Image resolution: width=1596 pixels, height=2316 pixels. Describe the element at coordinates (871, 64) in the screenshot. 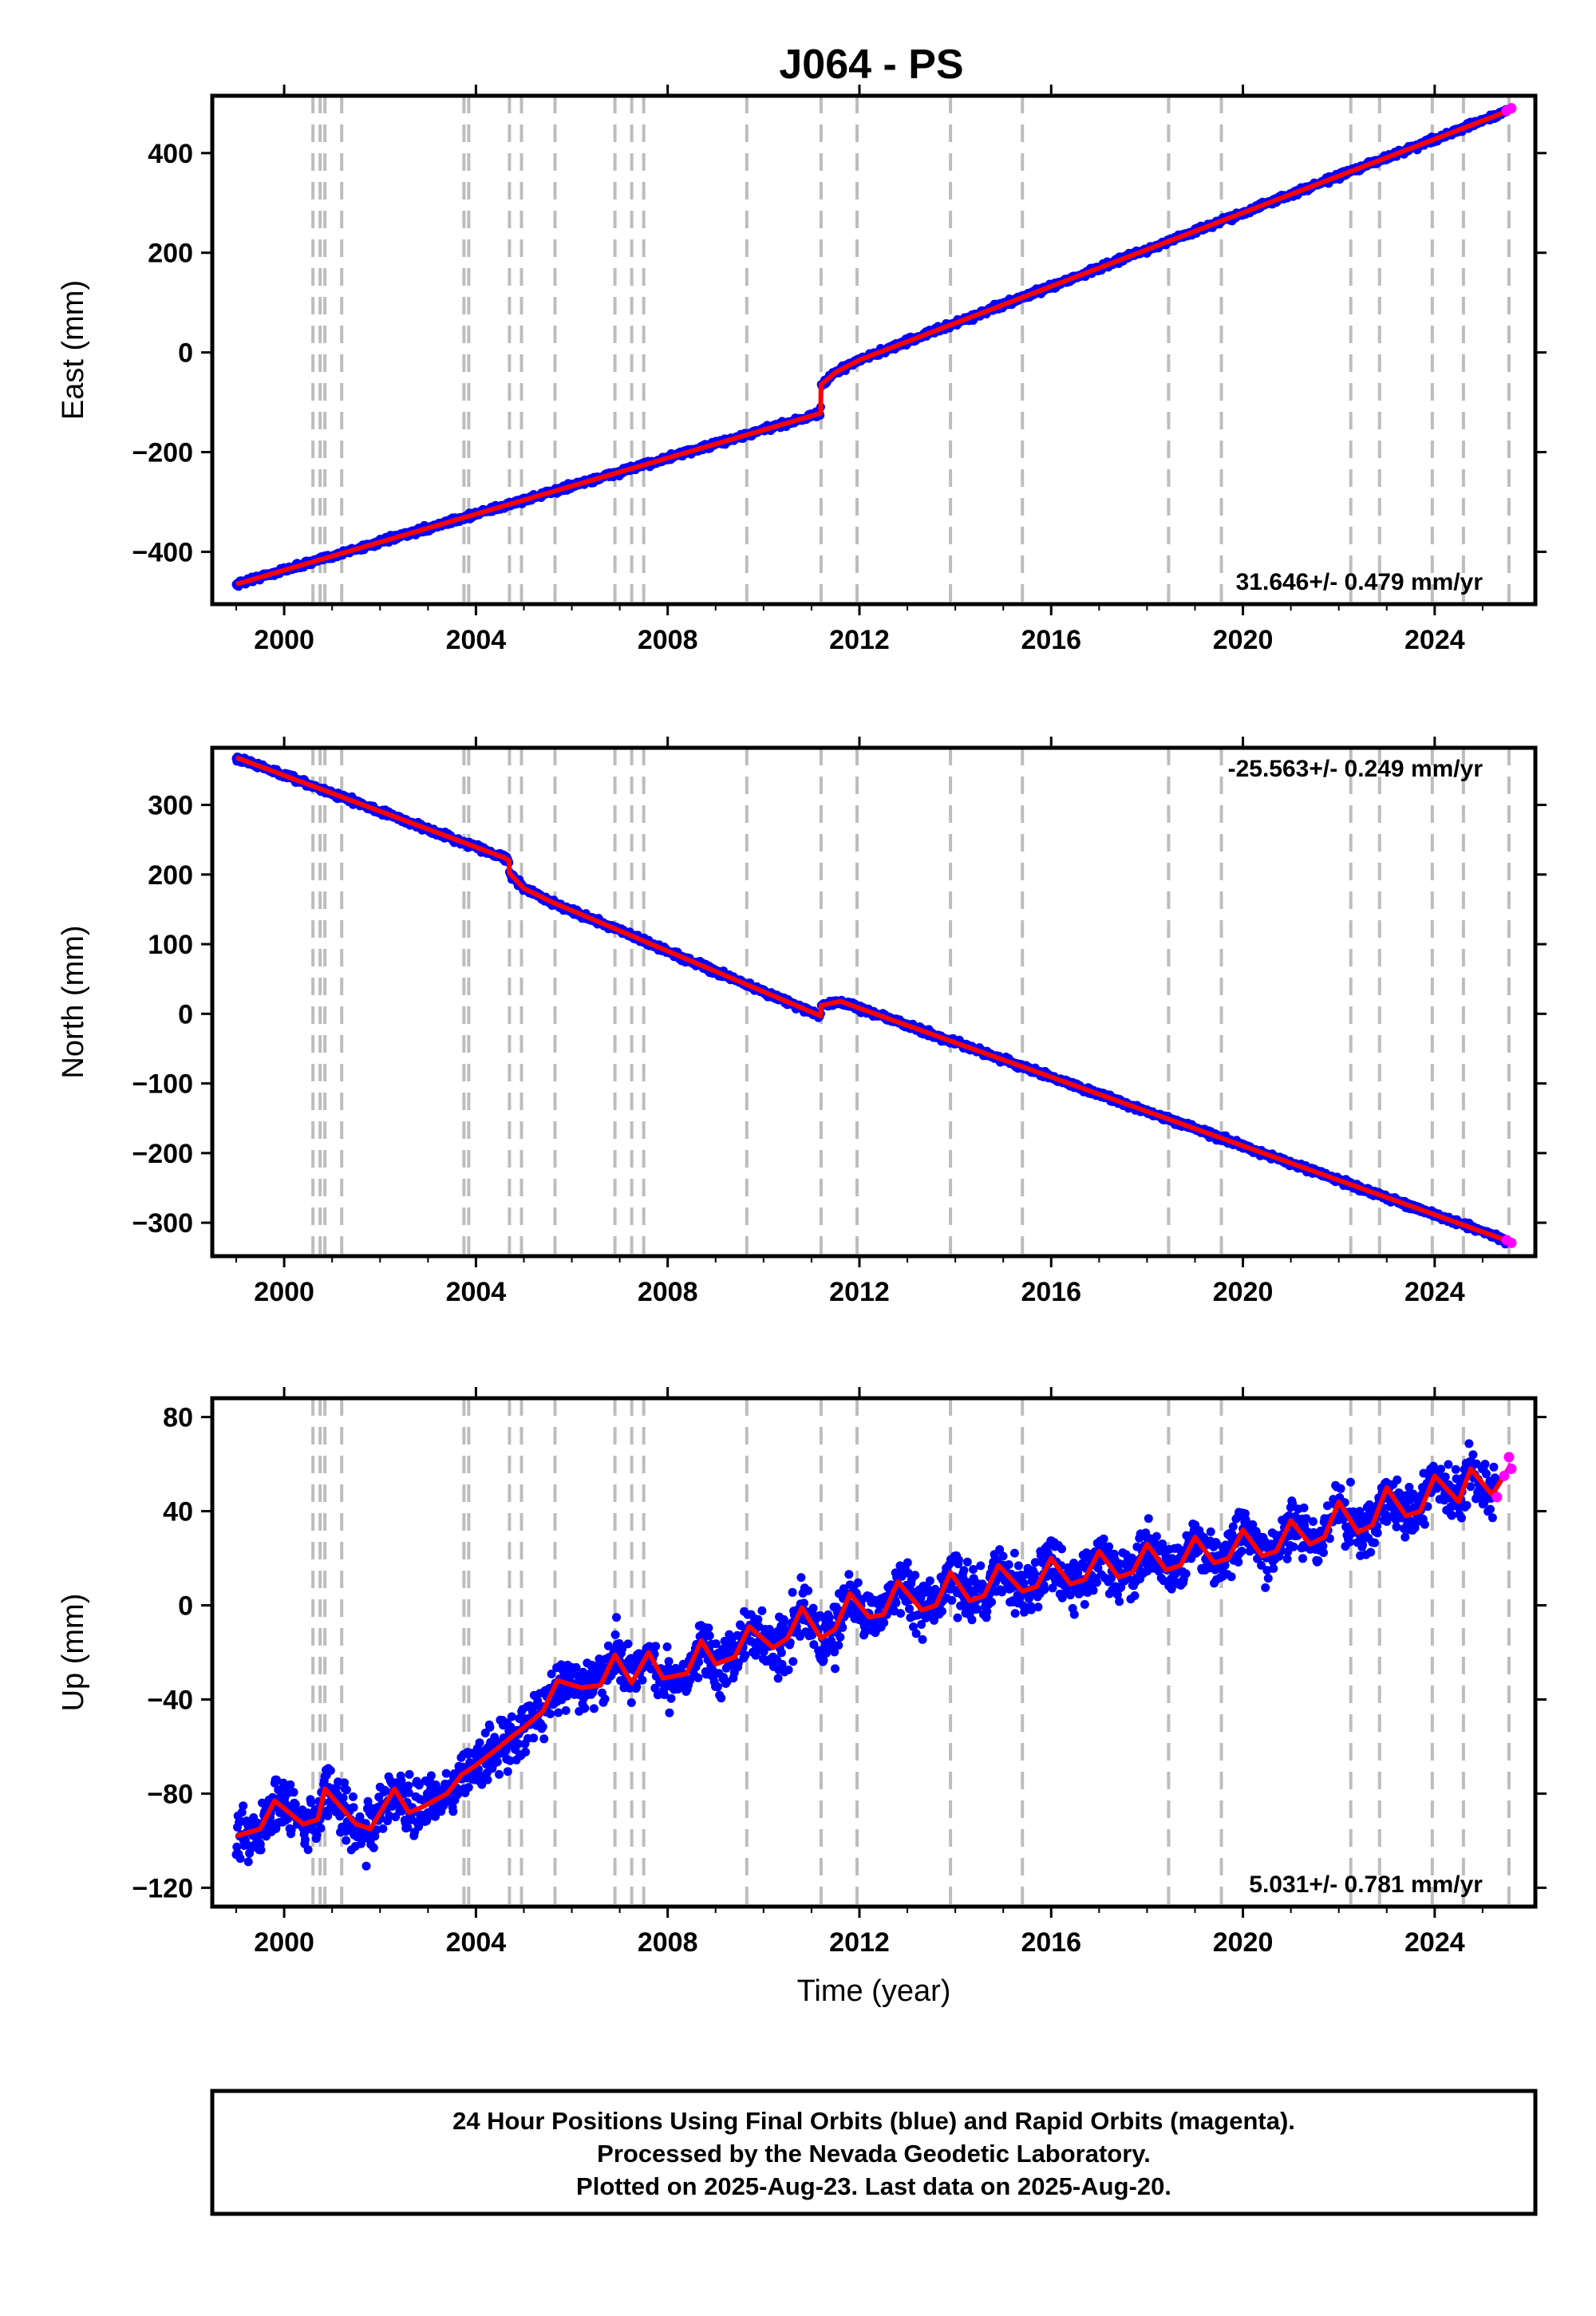

I see `figure-title: J064 - PS` at that location.